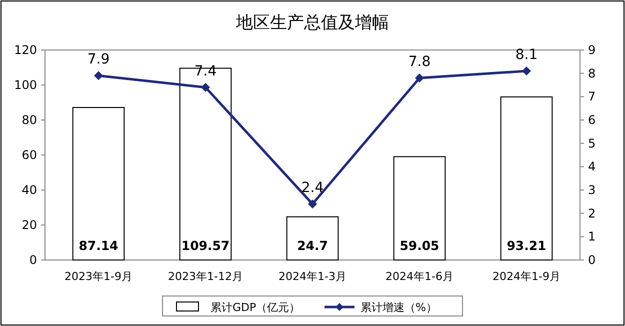  What do you see at coordinates (98, 60) in the screenshot?
I see `data-label: 7.9` at bounding box center [98, 60].